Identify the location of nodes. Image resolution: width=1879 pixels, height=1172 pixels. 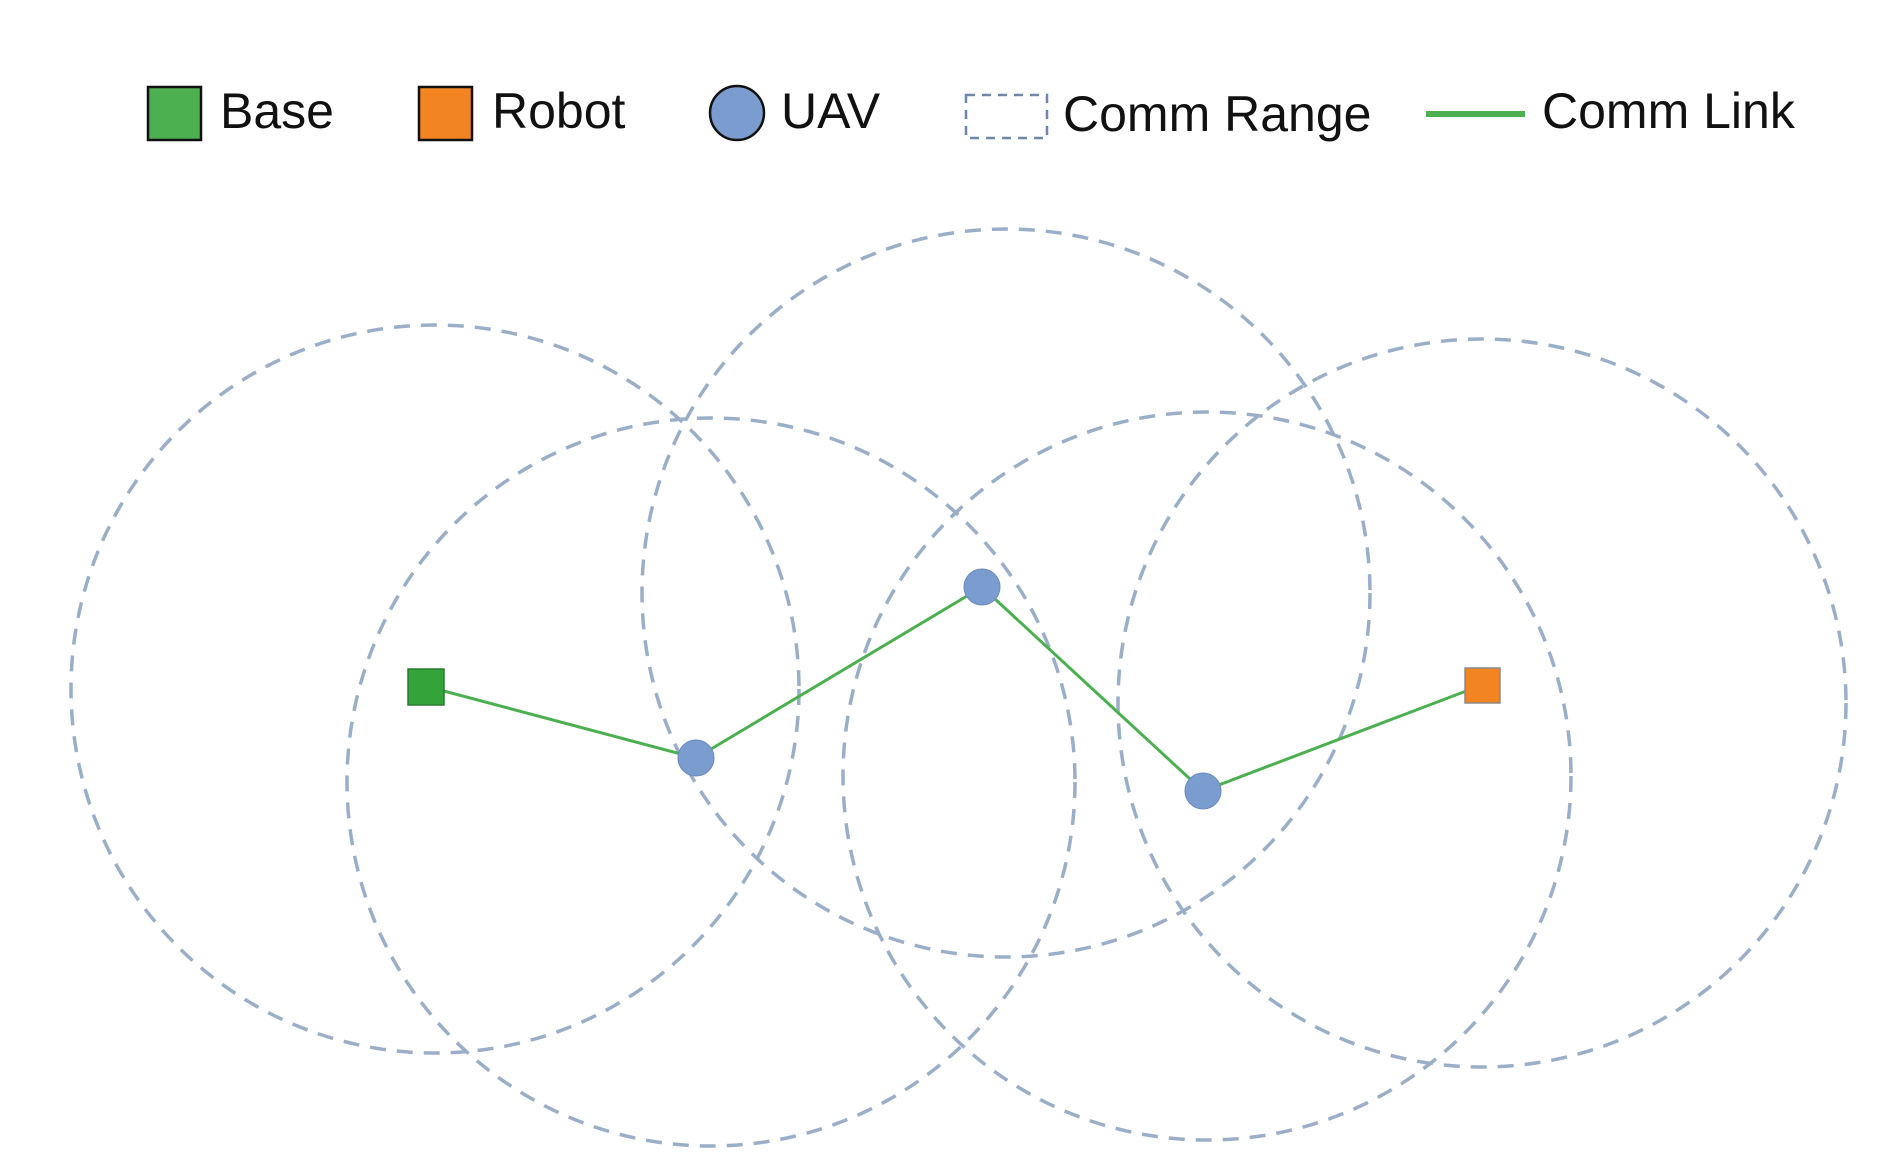
(954, 689).